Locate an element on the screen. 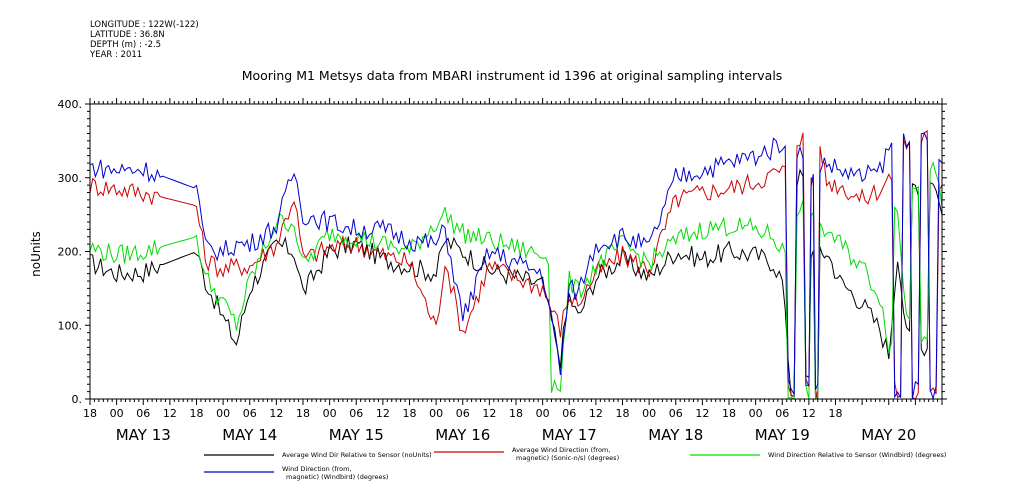  x-day-label: MAY 18 is located at coordinates (675, 435).